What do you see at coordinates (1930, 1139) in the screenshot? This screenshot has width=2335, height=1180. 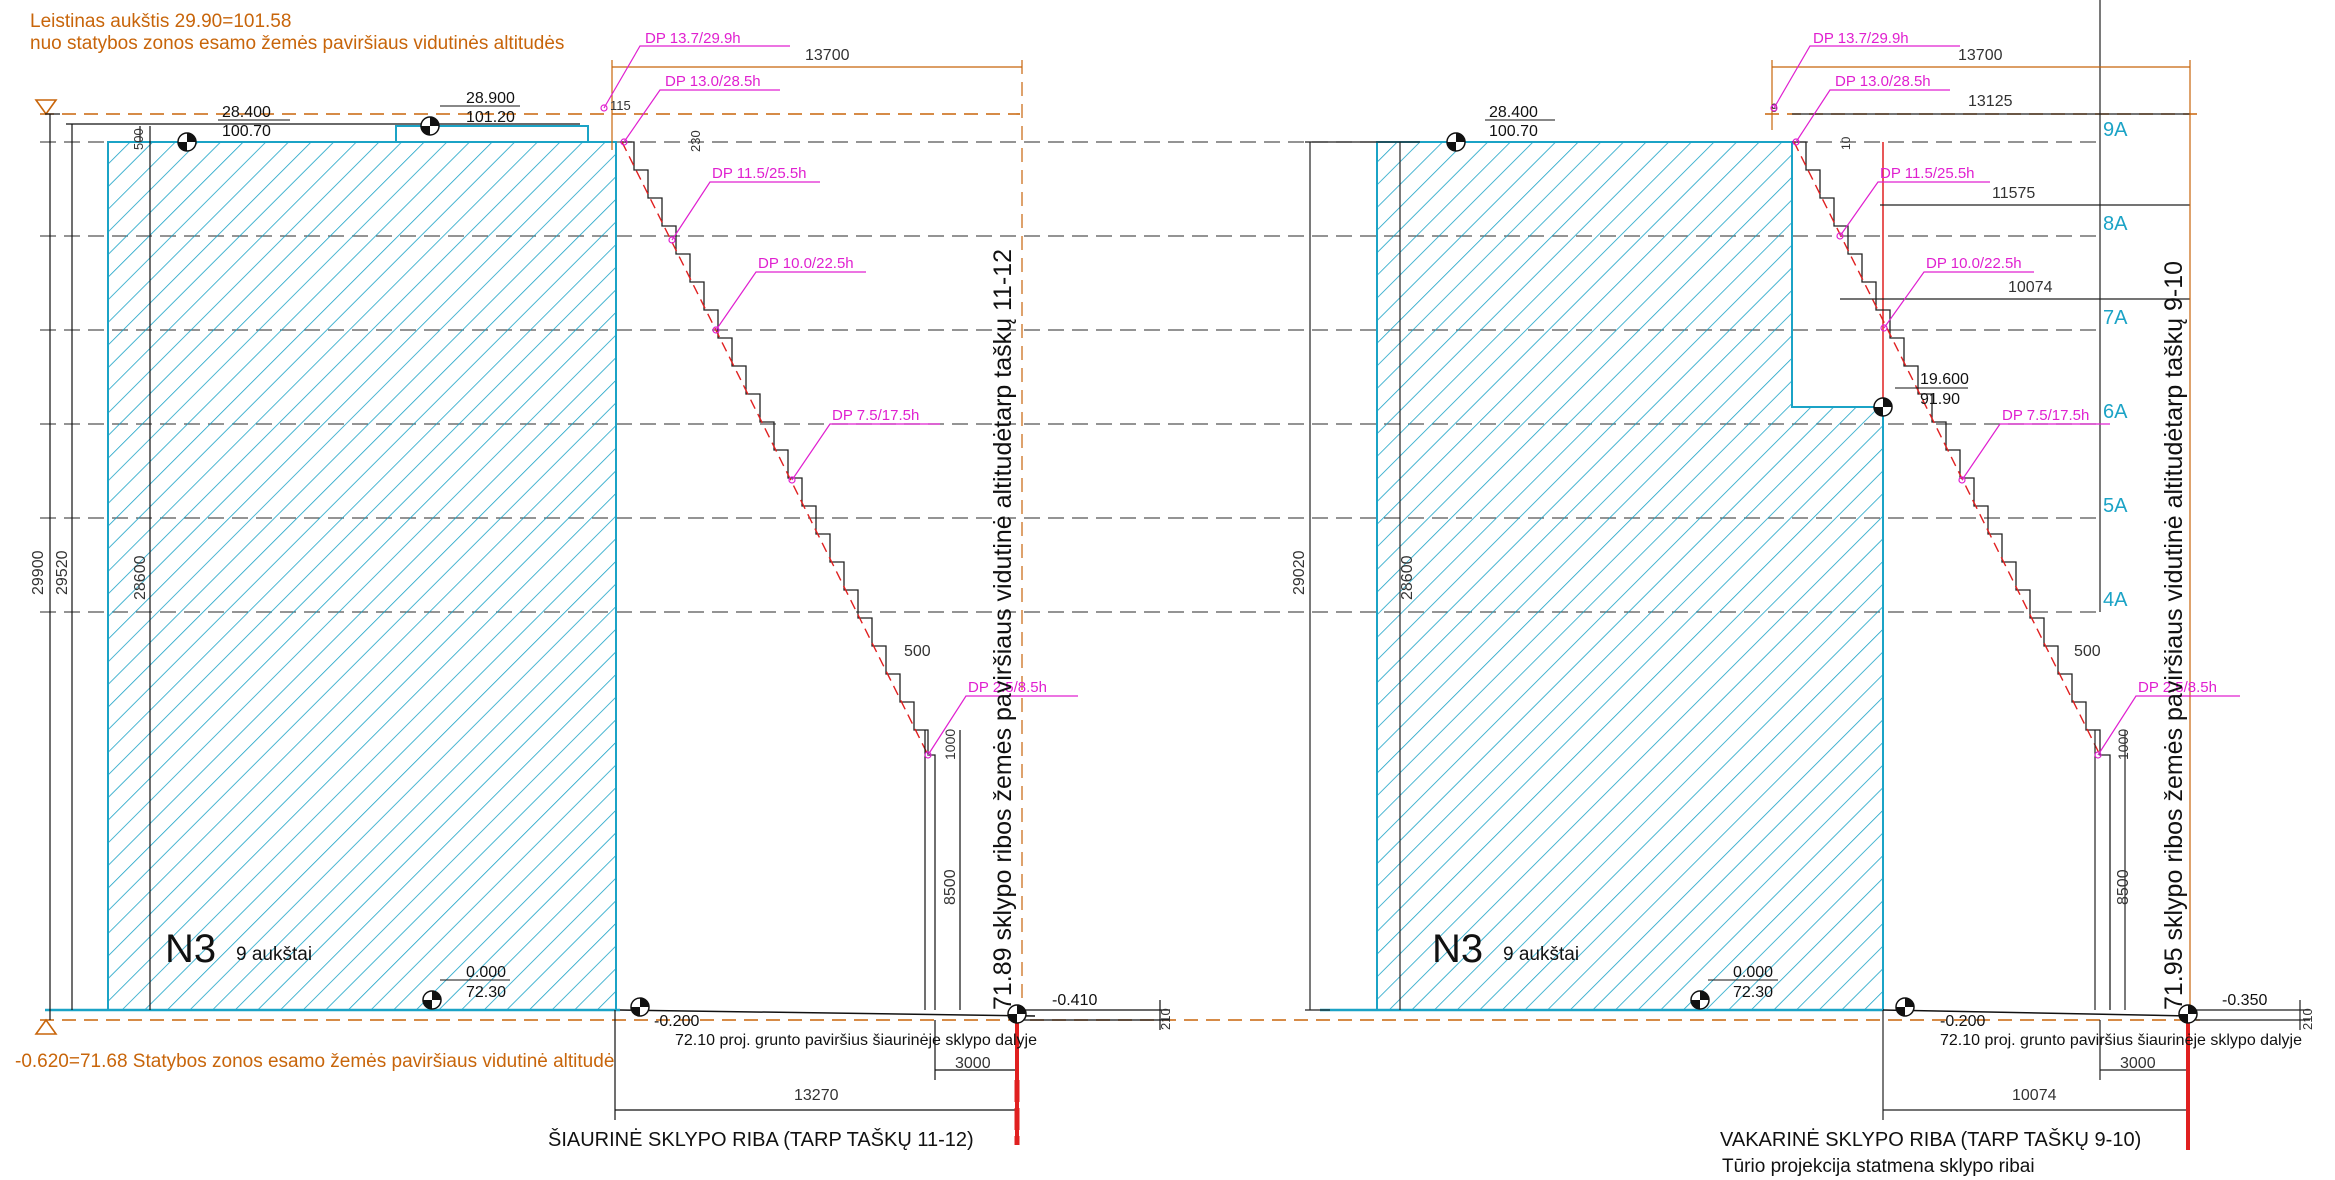 I see `right-caption: VAKARINĖ SKLYPO RIBA (TARP TAŠKŲ 9-10)` at bounding box center [1930, 1139].